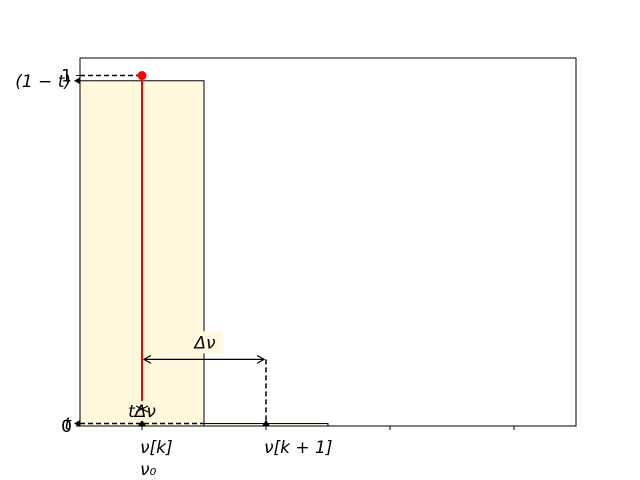  I want to click on x-marker-knext, so click(266, 423).